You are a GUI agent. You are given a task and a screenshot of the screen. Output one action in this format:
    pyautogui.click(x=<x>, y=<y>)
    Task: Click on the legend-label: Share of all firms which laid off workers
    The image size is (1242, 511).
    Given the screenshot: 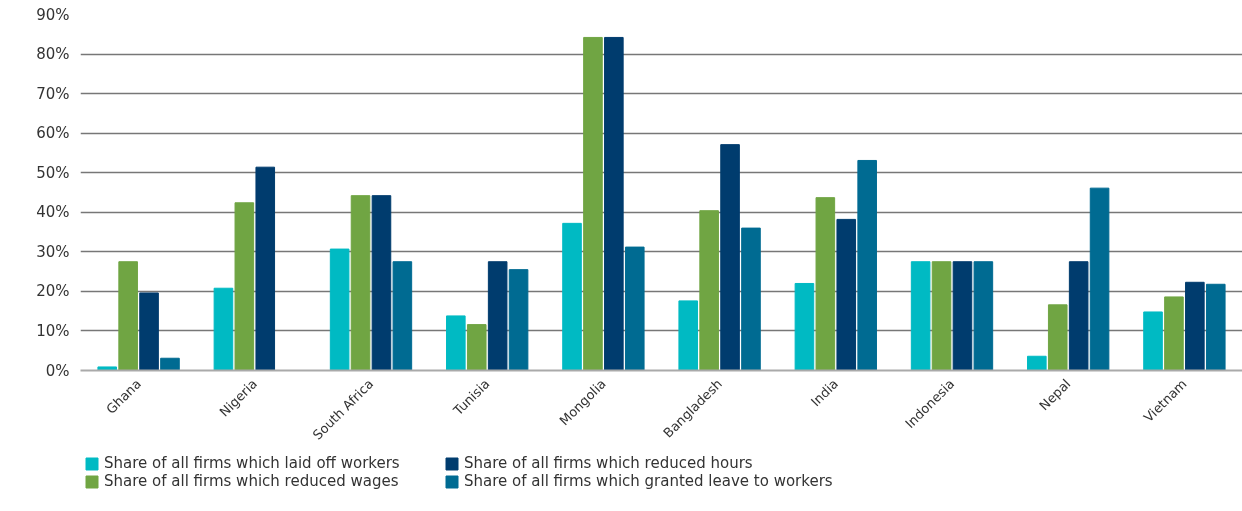 What is the action you would take?
    pyautogui.click(x=252, y=463)
    